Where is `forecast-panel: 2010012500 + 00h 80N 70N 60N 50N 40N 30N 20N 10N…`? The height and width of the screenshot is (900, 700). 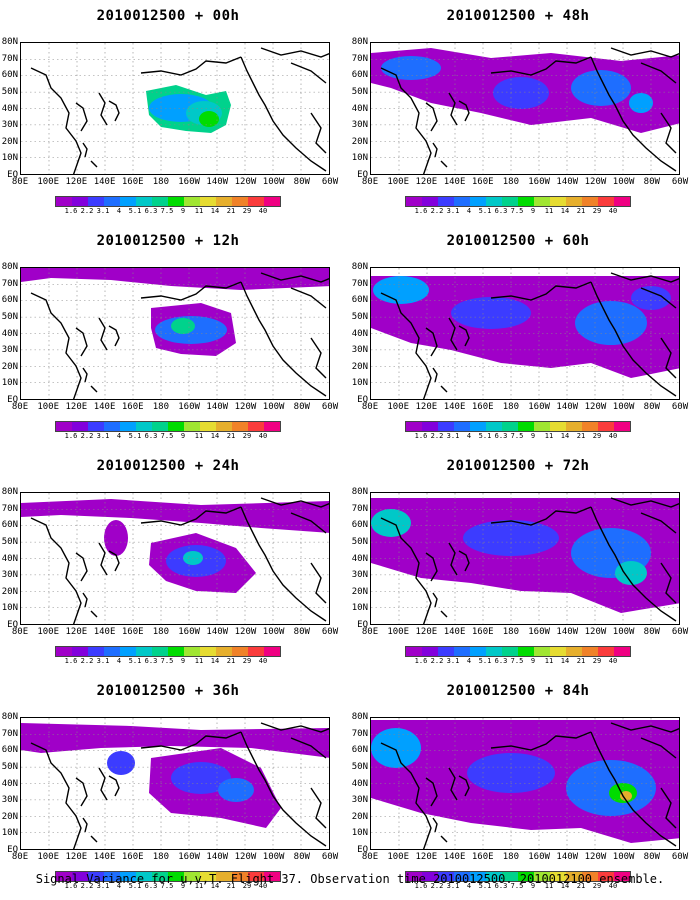 forecast-panel: 2010012500 + 00h 80N 70N 60N 50N 40N 30N 20N 10N… is located at coordinates (169, 112).